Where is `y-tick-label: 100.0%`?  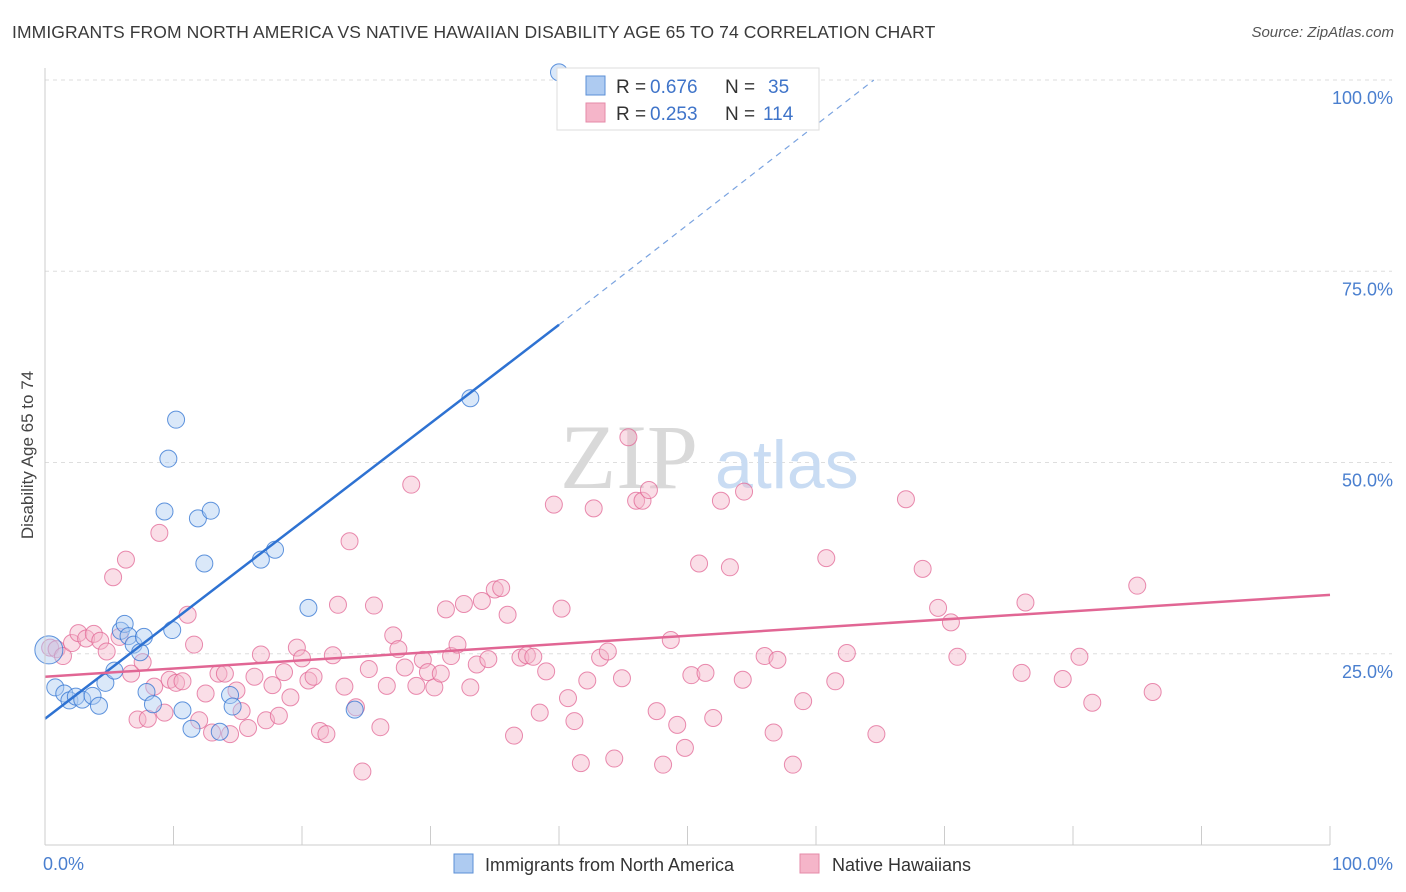
y-tick-label: 100.0% is located at coordinates (1362, 98).